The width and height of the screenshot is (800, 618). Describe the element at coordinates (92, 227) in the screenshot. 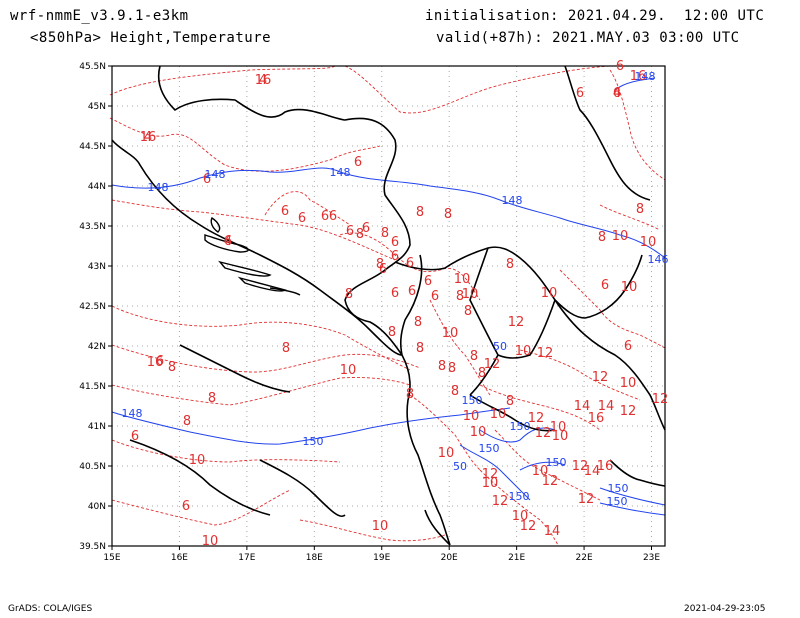

I see `lat-tick-label: 43.5N` at that location.